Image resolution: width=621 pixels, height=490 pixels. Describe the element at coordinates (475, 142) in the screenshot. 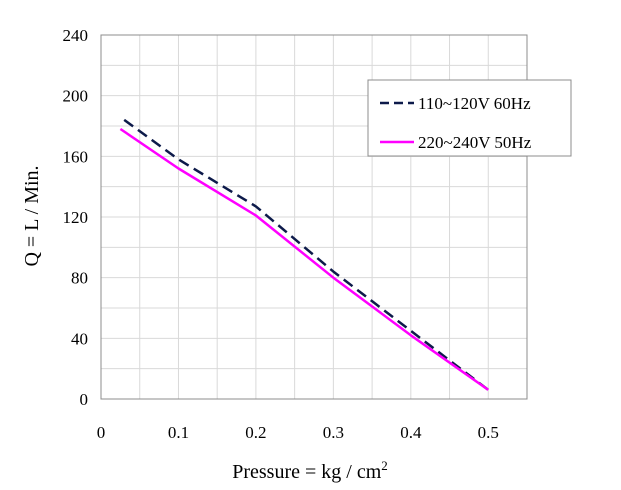

I see `legend-label-220-240v: 220~240V 50Hz` at that location.